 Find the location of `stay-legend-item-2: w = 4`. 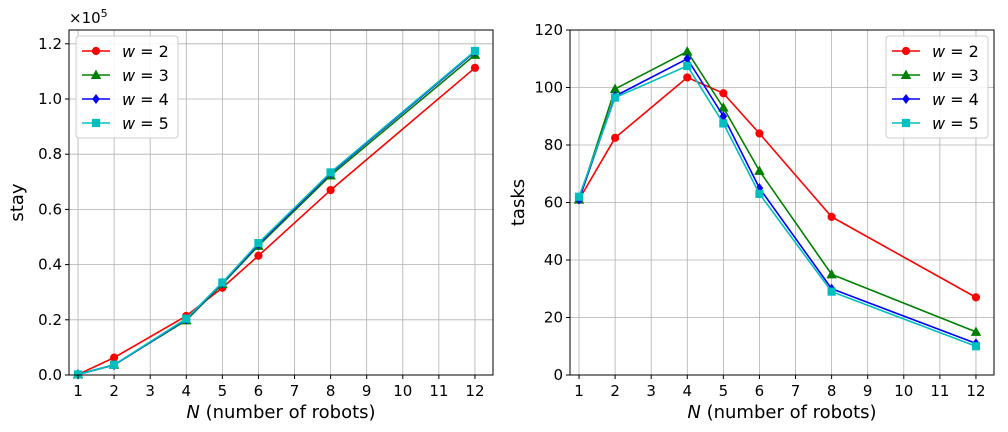

stay-legend-item-2: w = 4 is located at coordinates (125, 99).